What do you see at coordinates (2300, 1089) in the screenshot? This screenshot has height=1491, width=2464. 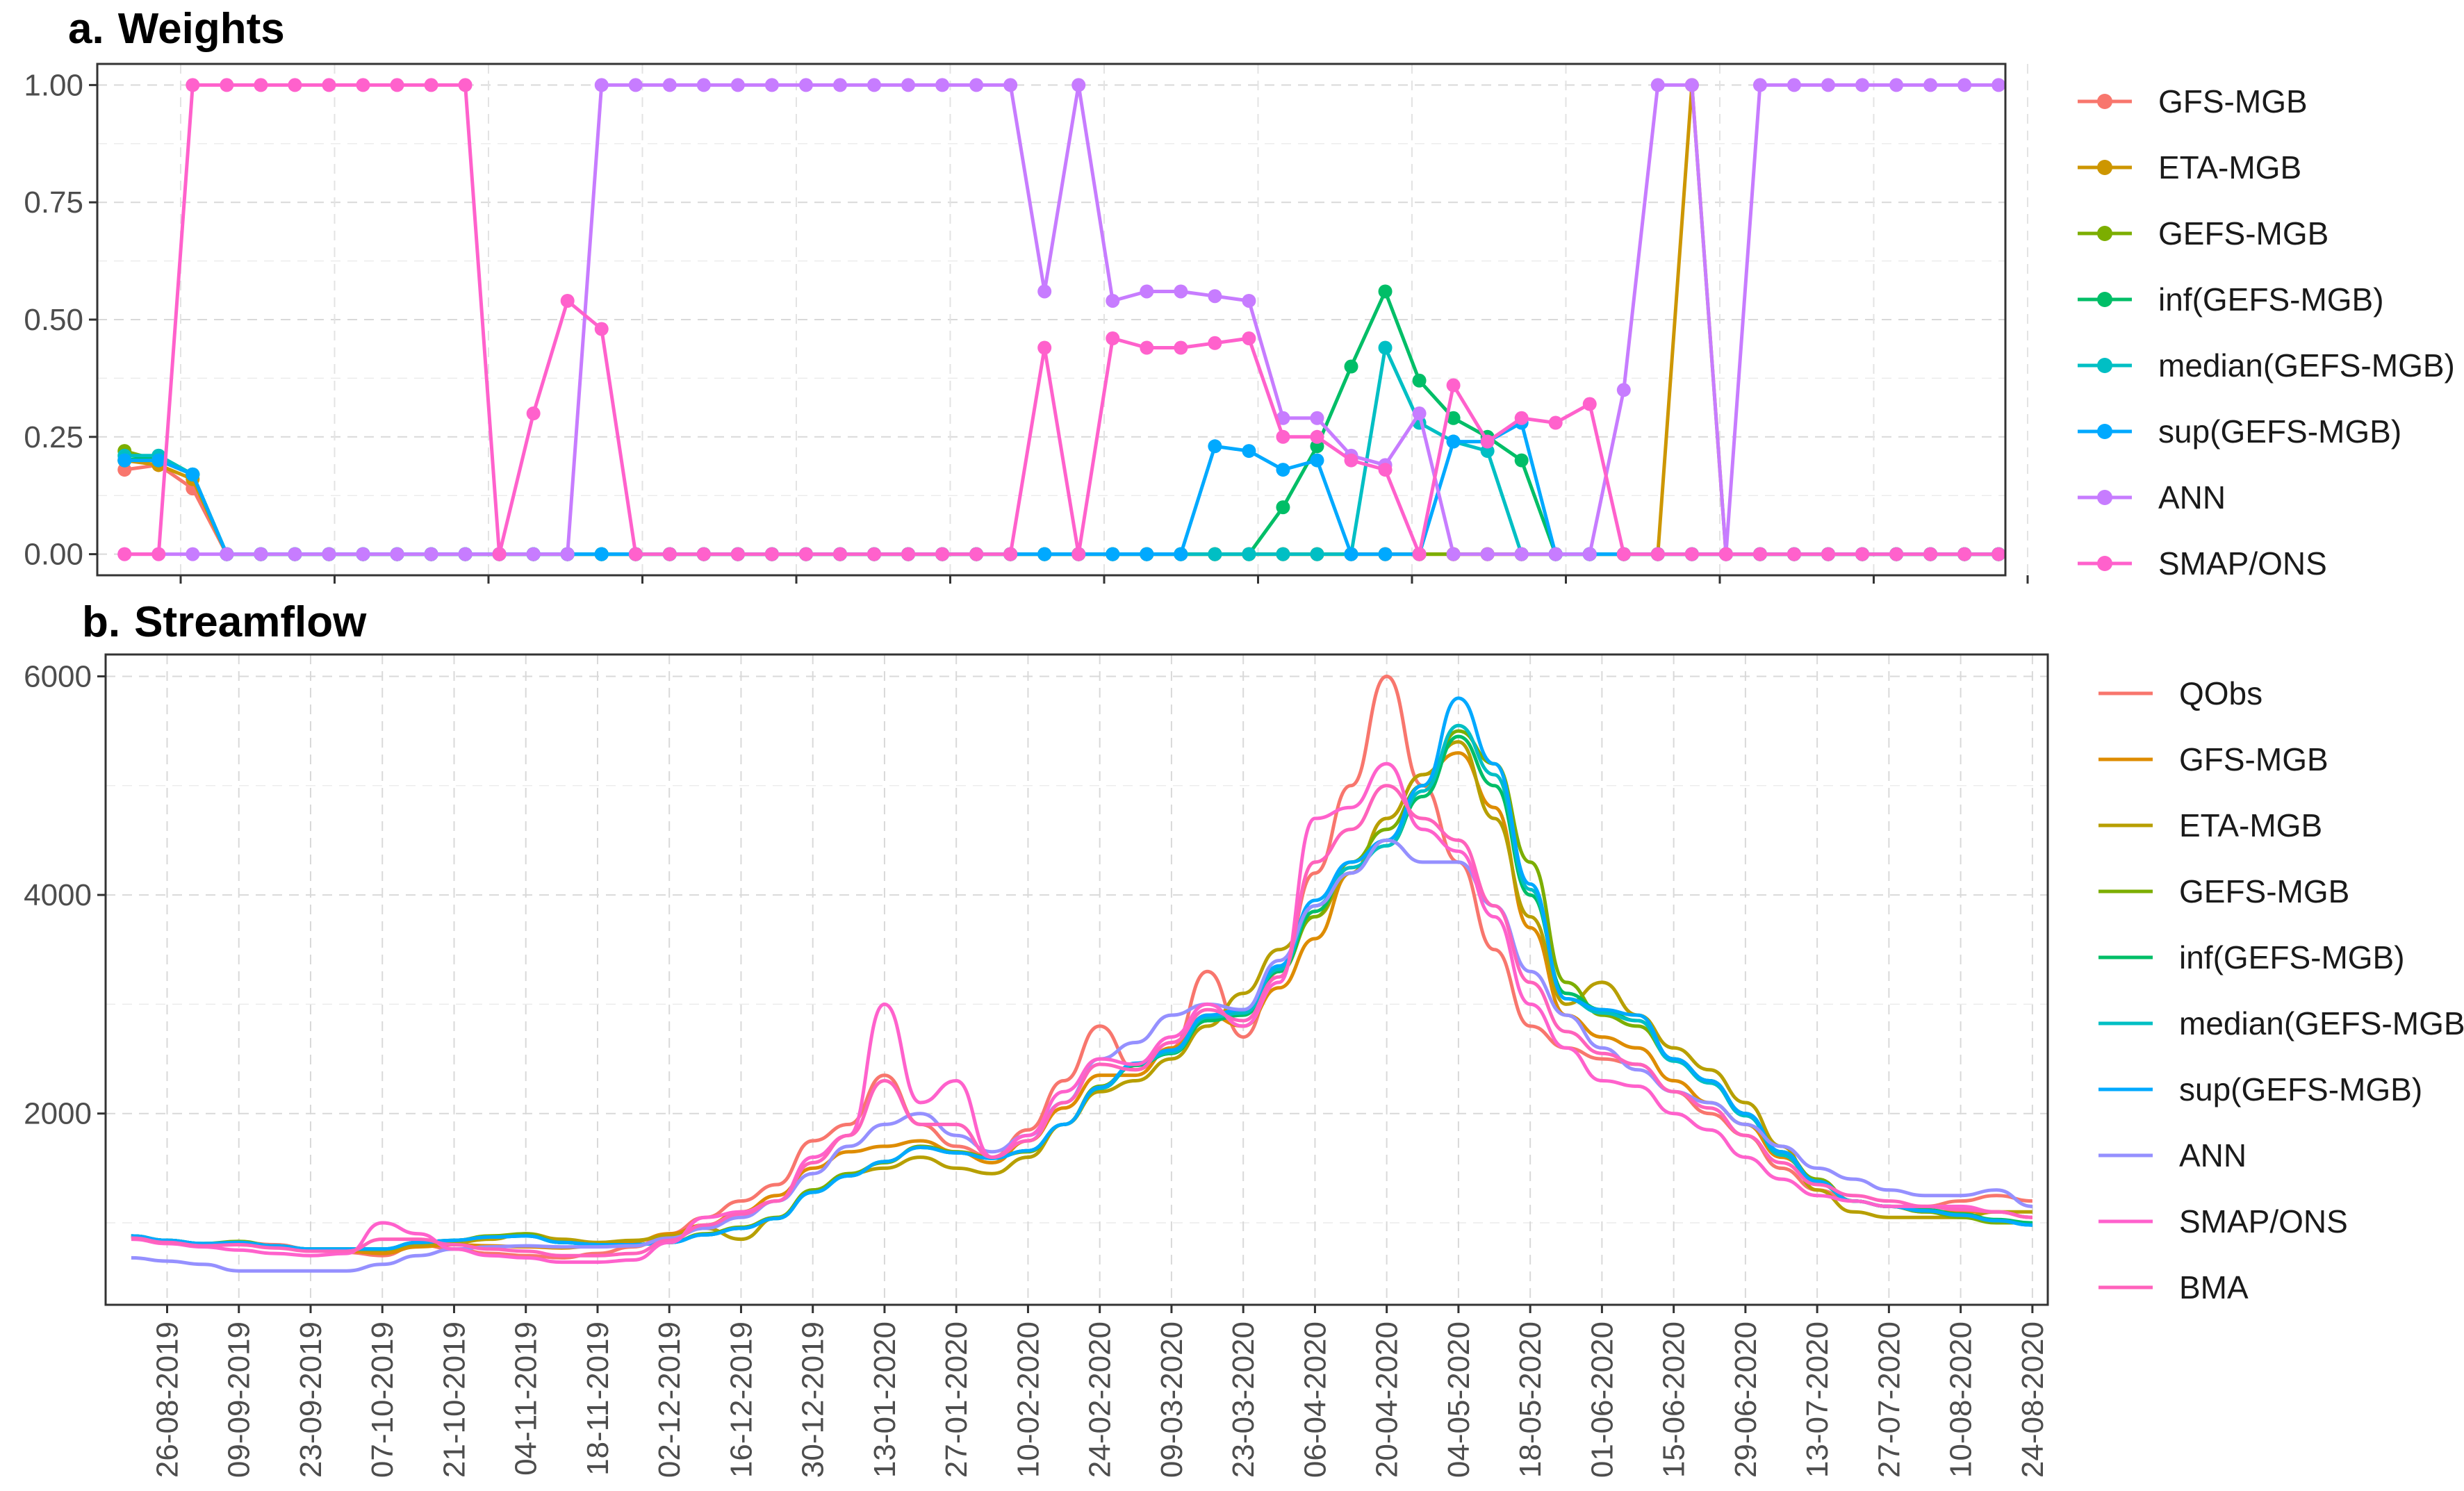 I see `streamflow-legend-label-sup-gefs-mgb: sup(GEFS-MGB)` at bounding box center [2300, 1089].